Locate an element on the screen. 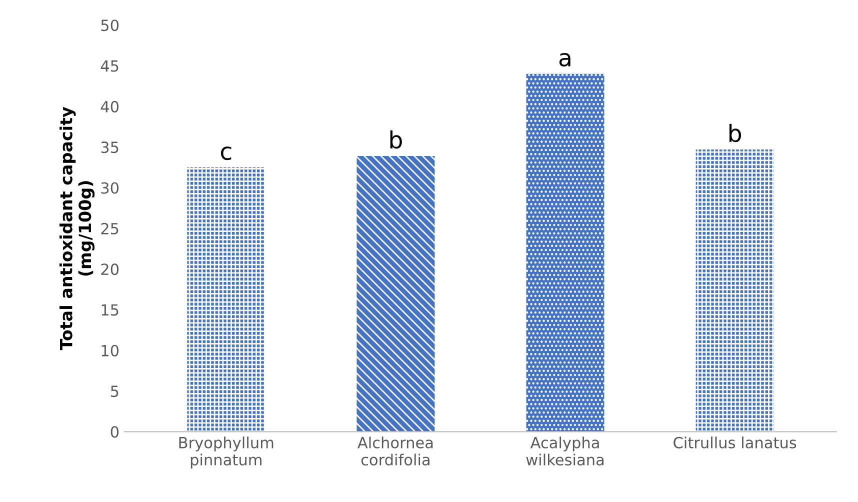 The image size is (858, 502). y-tick-label: 10 is located at coordinates (110, 350).